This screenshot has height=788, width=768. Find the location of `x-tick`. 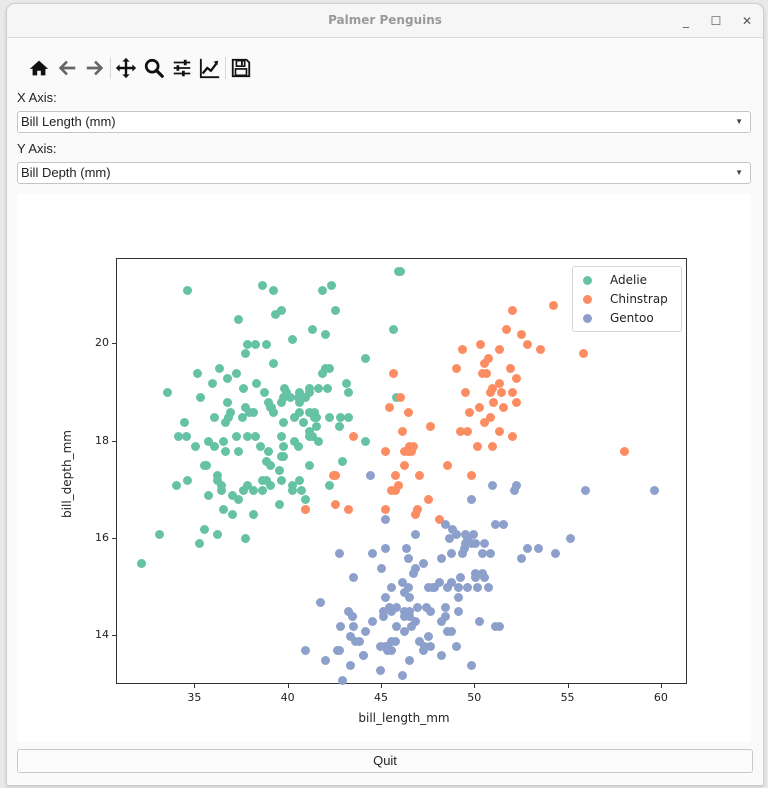

x-tick is located at coordinates (195, 686).